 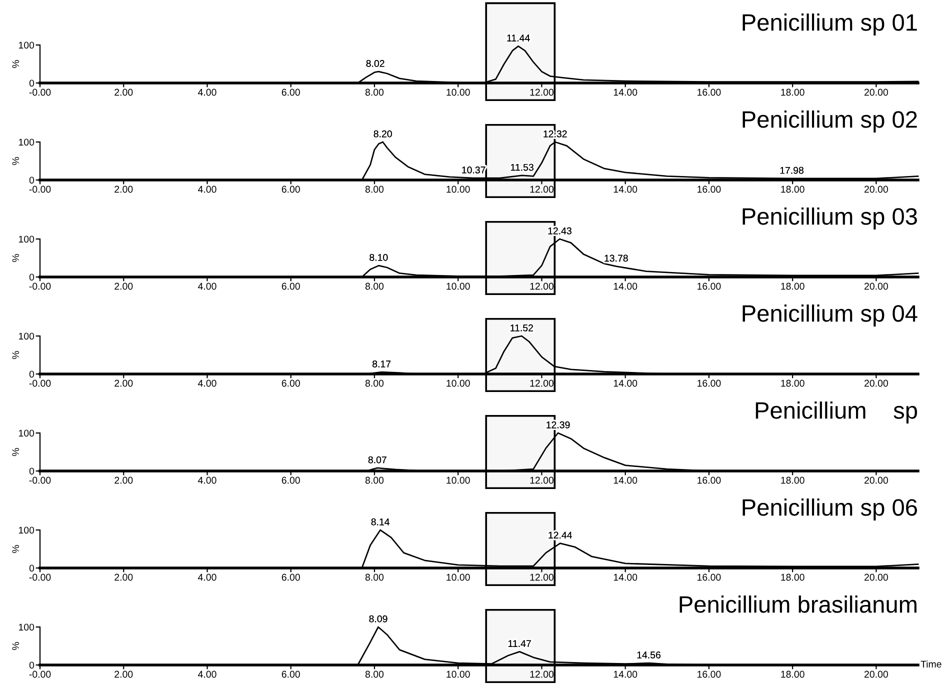 What do you see at coordinates (381, 364) in the screenshot?
I see `annotation: 8.17` at bounding box center [381, 364].